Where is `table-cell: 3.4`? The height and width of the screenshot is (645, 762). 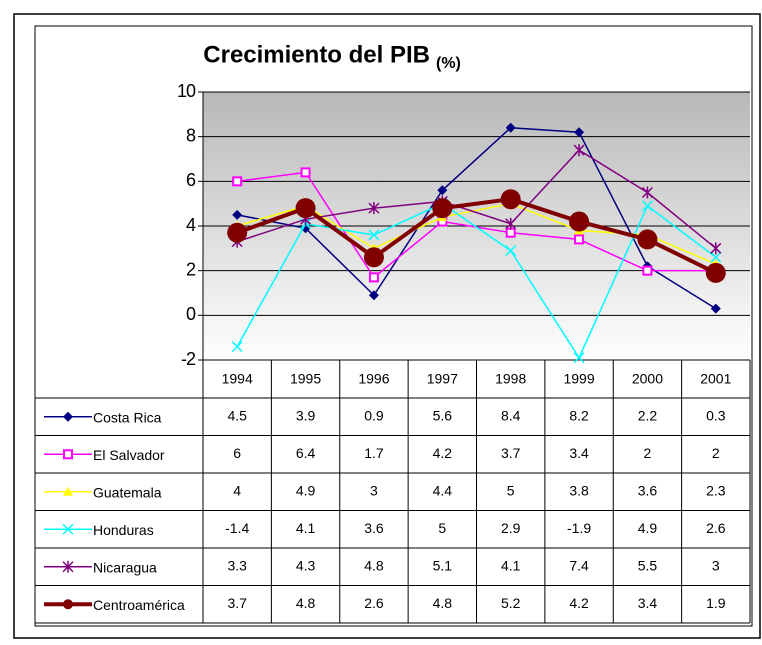 table-cell: 3.4 is located at coordinates (648, 603).